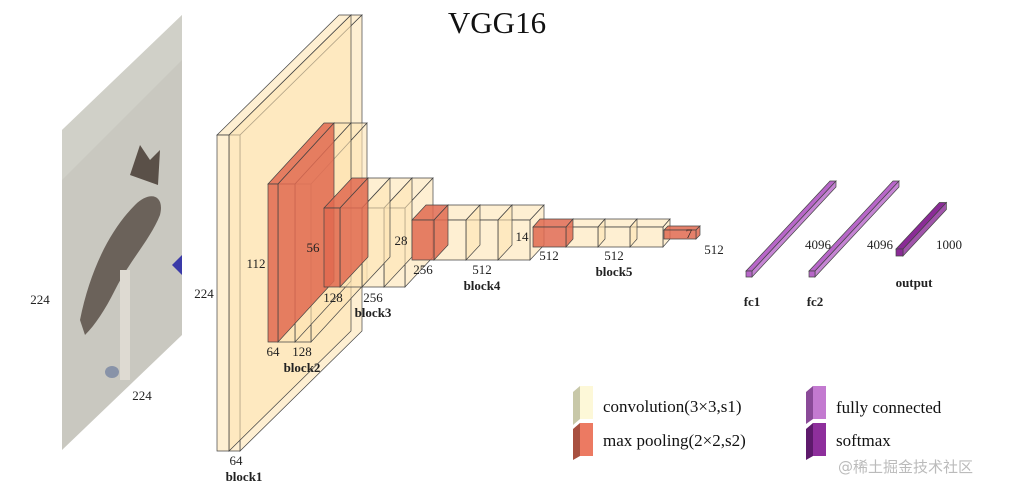 The image size is (1012, 493). Describe the element at coordinates (333, 297) in the screenshot. I see `block3-pool-channels-label: 128` at that location.